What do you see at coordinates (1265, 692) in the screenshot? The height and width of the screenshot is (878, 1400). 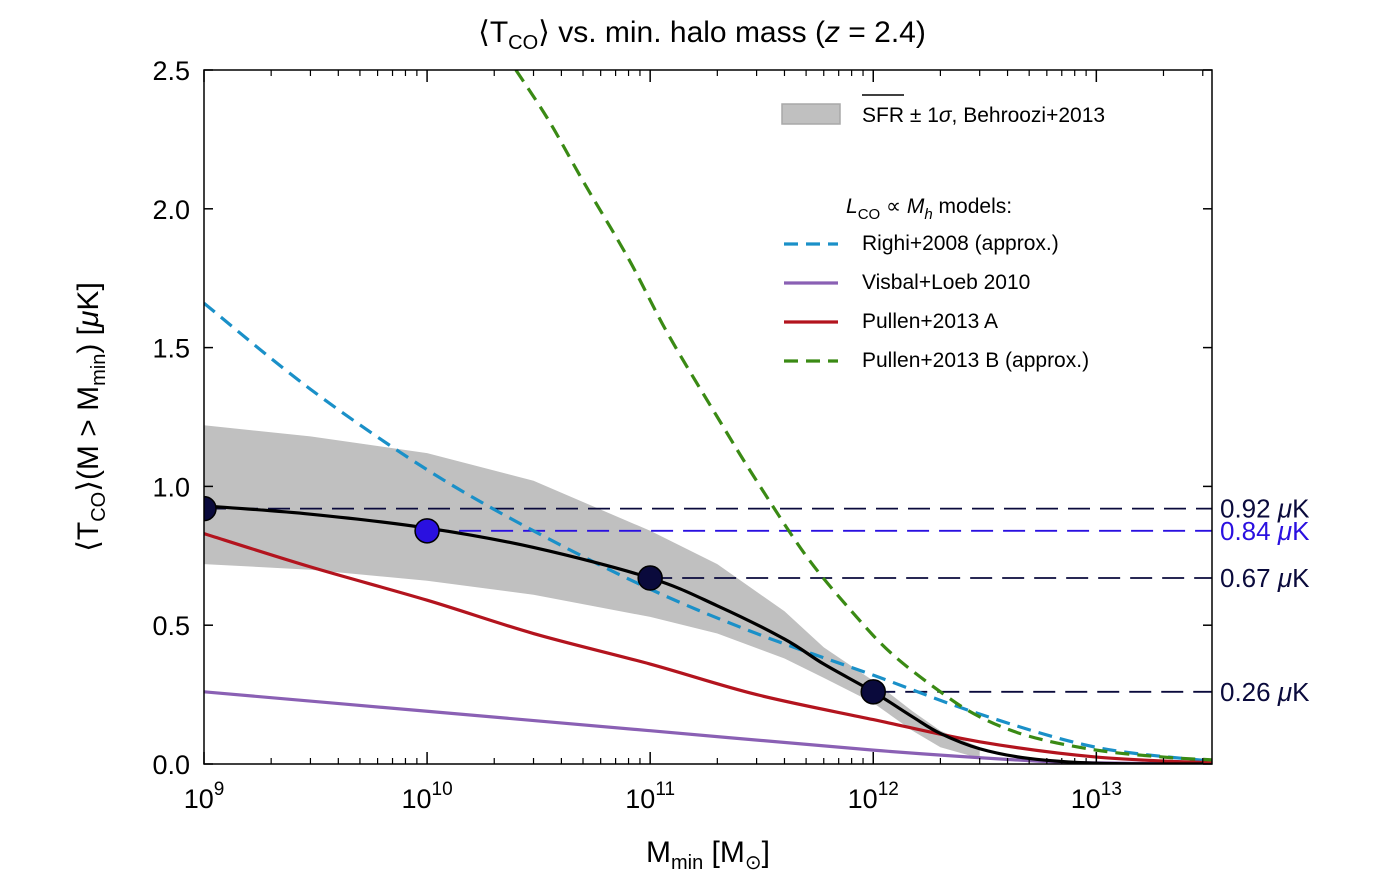 I see `reference-line-label-3: 0.26 μK` at bounding box center [1265, 692].